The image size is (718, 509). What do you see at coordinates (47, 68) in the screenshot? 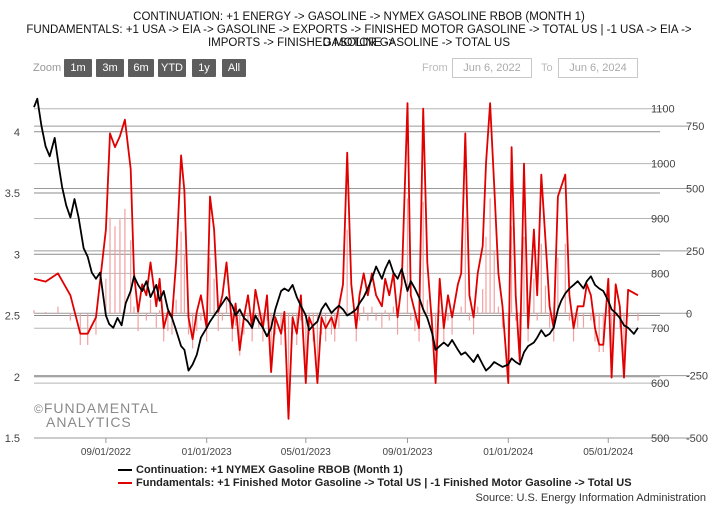
I see `zoom-label: Zoom` at bounding box center [47, 68].